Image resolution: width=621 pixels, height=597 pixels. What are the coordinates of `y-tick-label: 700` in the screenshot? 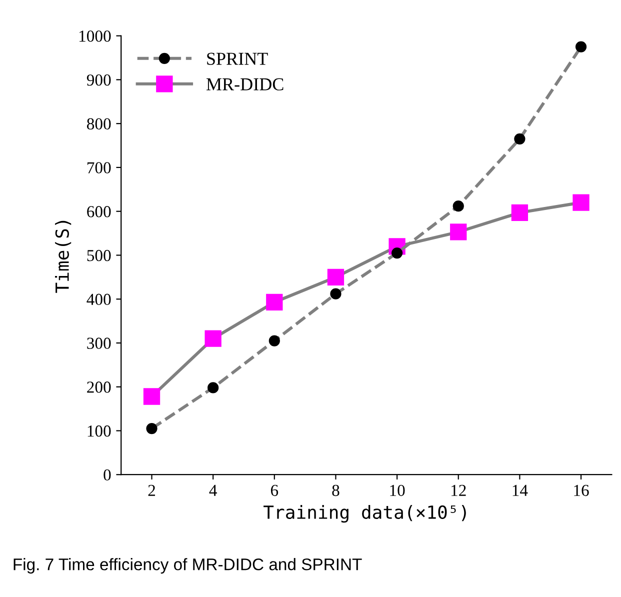 It's located at (99, 168).